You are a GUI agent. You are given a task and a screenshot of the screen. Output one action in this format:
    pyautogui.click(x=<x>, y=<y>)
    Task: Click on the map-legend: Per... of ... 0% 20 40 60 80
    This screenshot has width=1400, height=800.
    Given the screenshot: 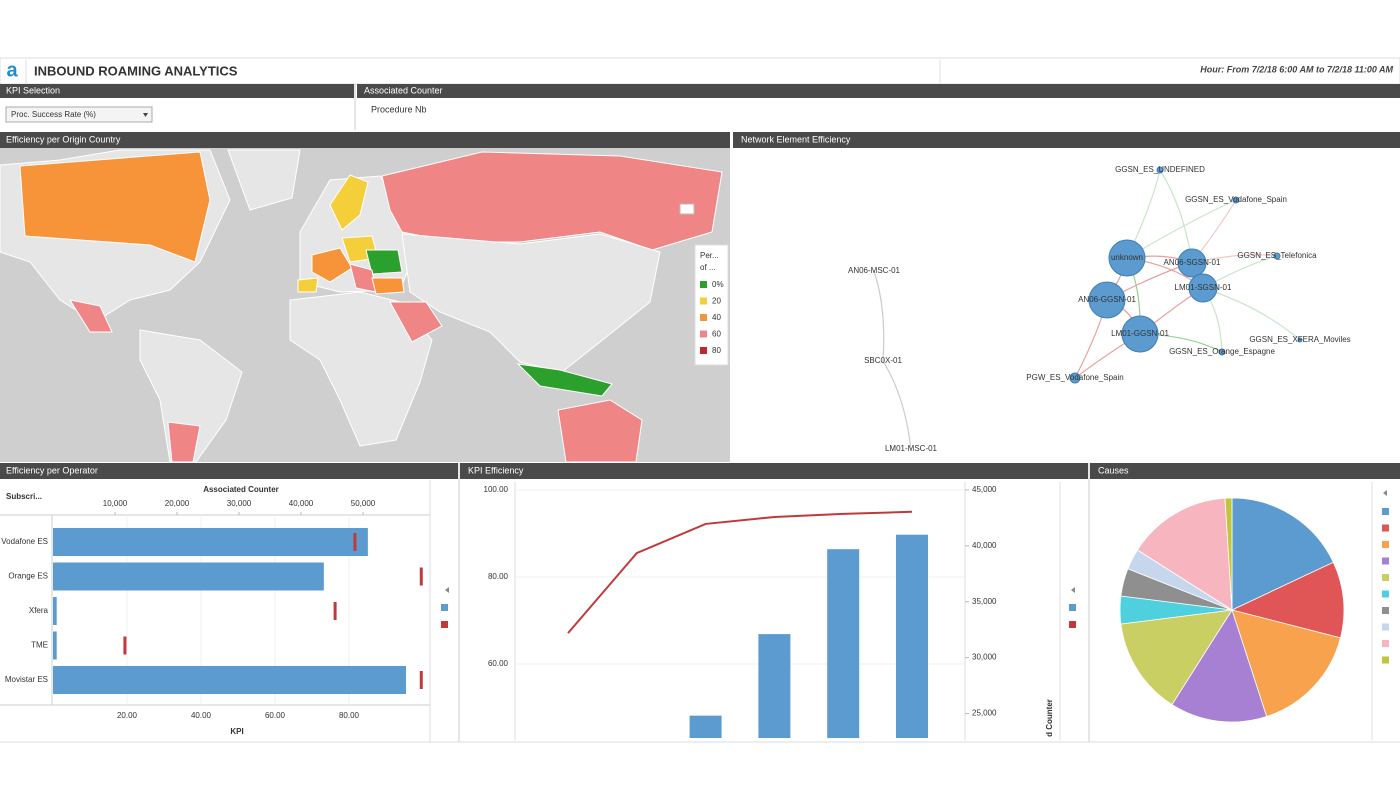 What is the action you would take?
    pyautogui.click(x=711, y=305)
    